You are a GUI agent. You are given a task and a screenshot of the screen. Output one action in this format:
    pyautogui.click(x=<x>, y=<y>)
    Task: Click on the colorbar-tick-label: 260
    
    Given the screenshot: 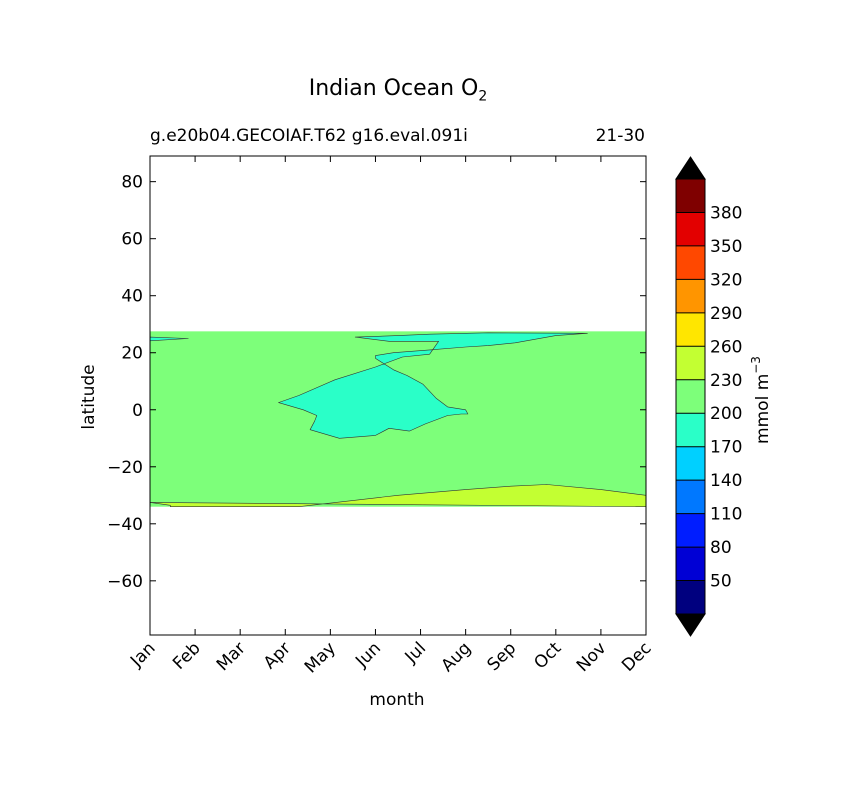 What is the action you would take?
    pyautogui.click(x=726, y=347)
    